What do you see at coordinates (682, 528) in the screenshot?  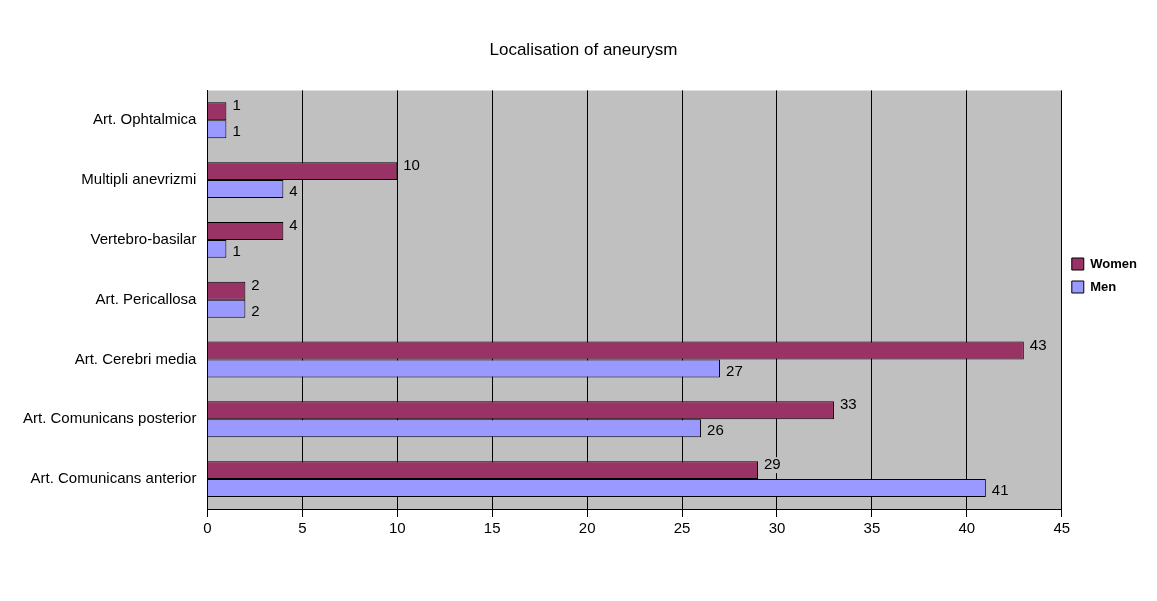 I see `x-tick-label: 25` at bounding box center [682, 528].